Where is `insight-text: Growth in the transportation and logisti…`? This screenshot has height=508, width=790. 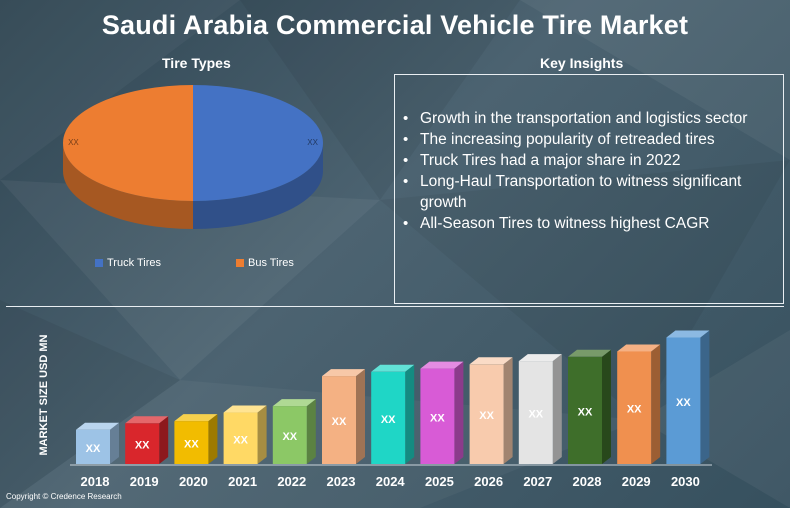
insight-text: Growth in the transportation and logisti… is located at coordinates (584, 118).